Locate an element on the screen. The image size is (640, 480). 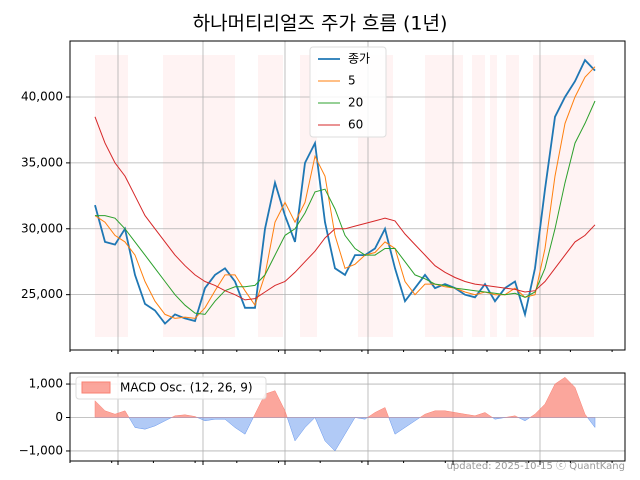
legend-label: 5 is located at coordinates (352, 81).